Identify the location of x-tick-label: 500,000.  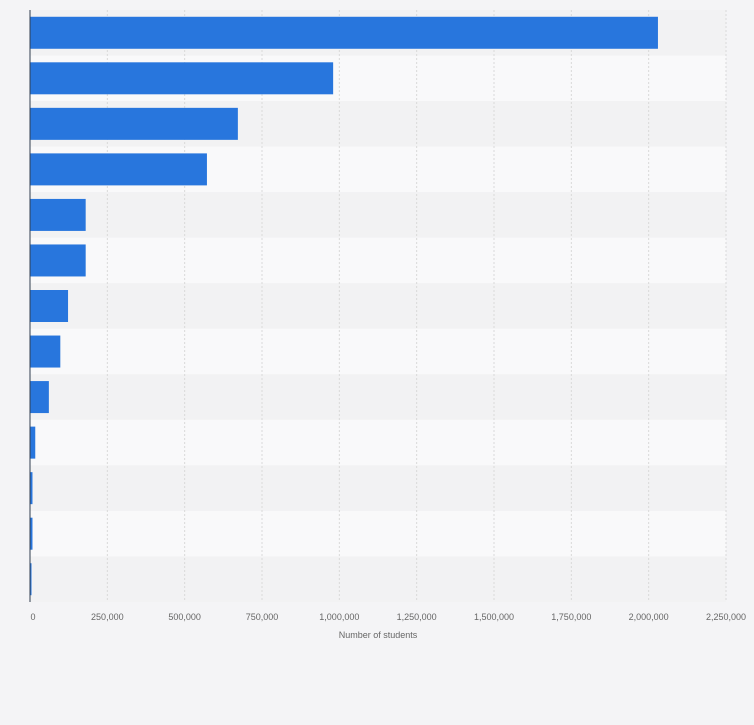
(184, 617).